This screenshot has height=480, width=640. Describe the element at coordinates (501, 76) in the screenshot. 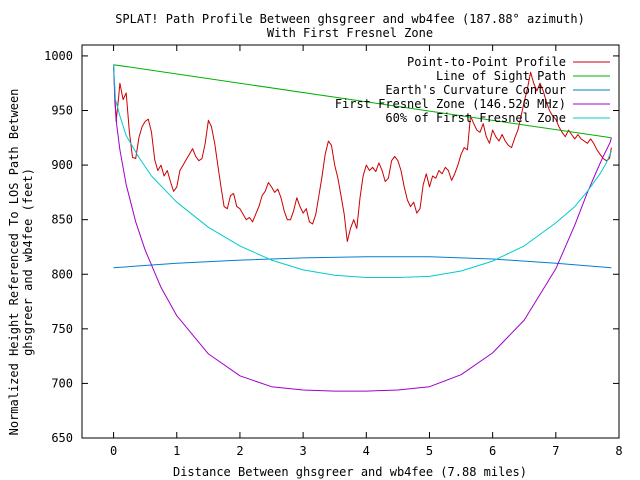

I see `legend-label-1: Line of Sight Path` at that location.